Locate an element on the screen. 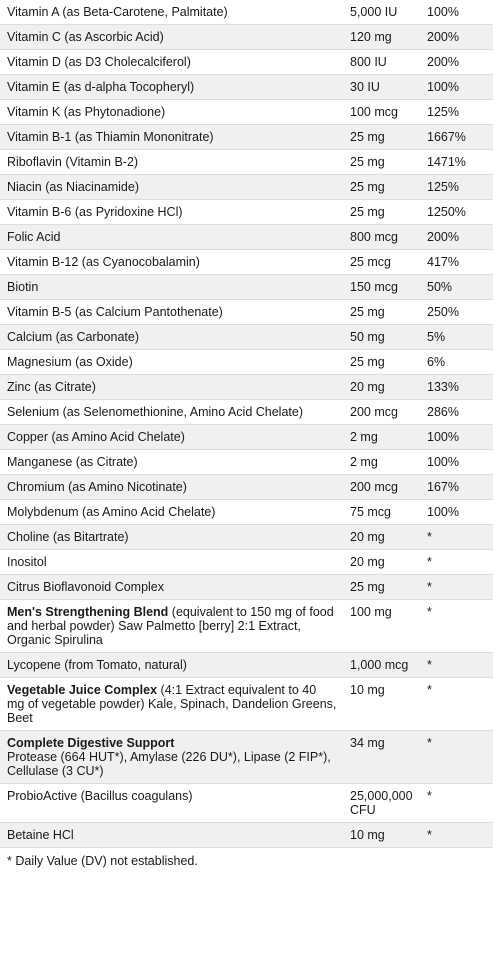  daily-value-percent: 50% is located at coordinates (456, 287).